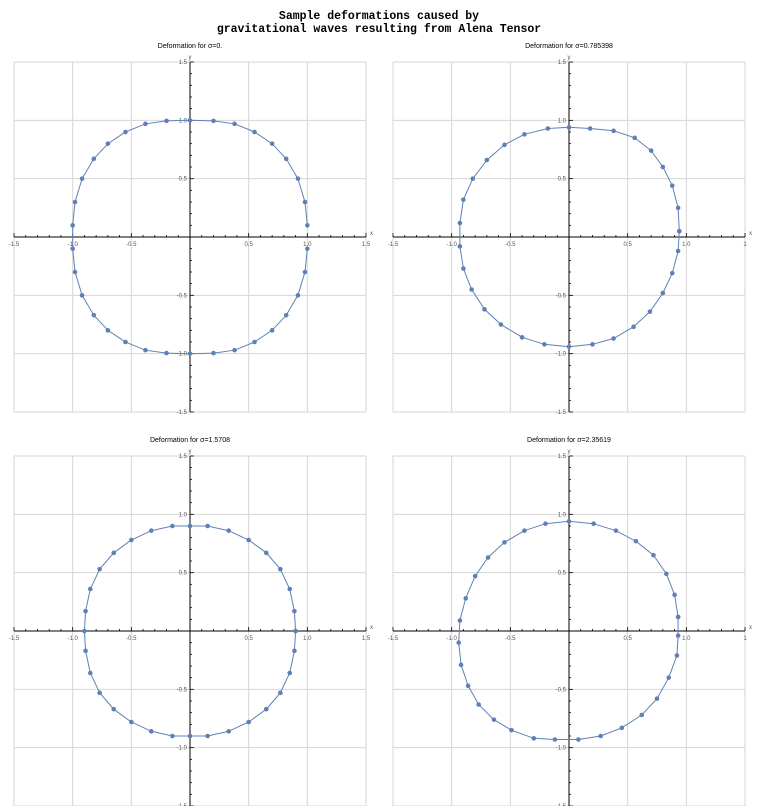 The image size is (758, 806). Describe the element at coordinates (182, 296) in the screenshot. I see `y-tick-label: -0.5` at that location.